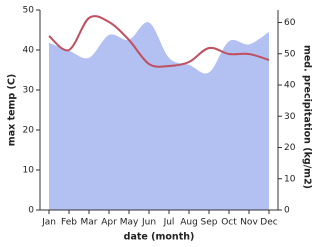 Image resolution: width=320 pixels, height=247 pixels. I want to click on x-tick-label: Sep, so click(209, 223).